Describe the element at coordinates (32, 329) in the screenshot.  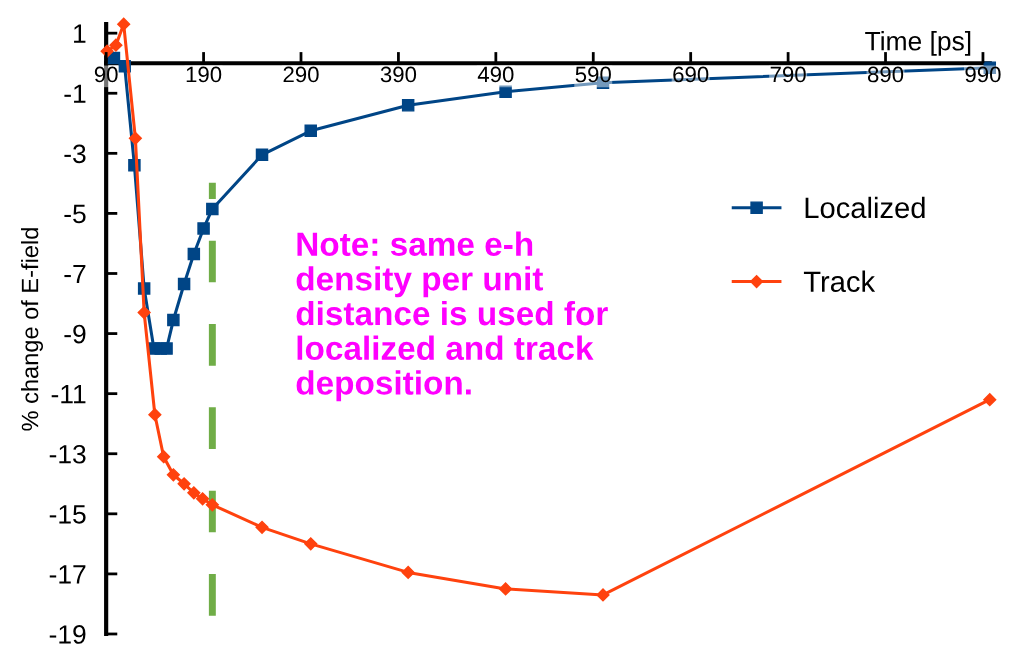
I see `y-axis-title: % change of E-field` at that location.